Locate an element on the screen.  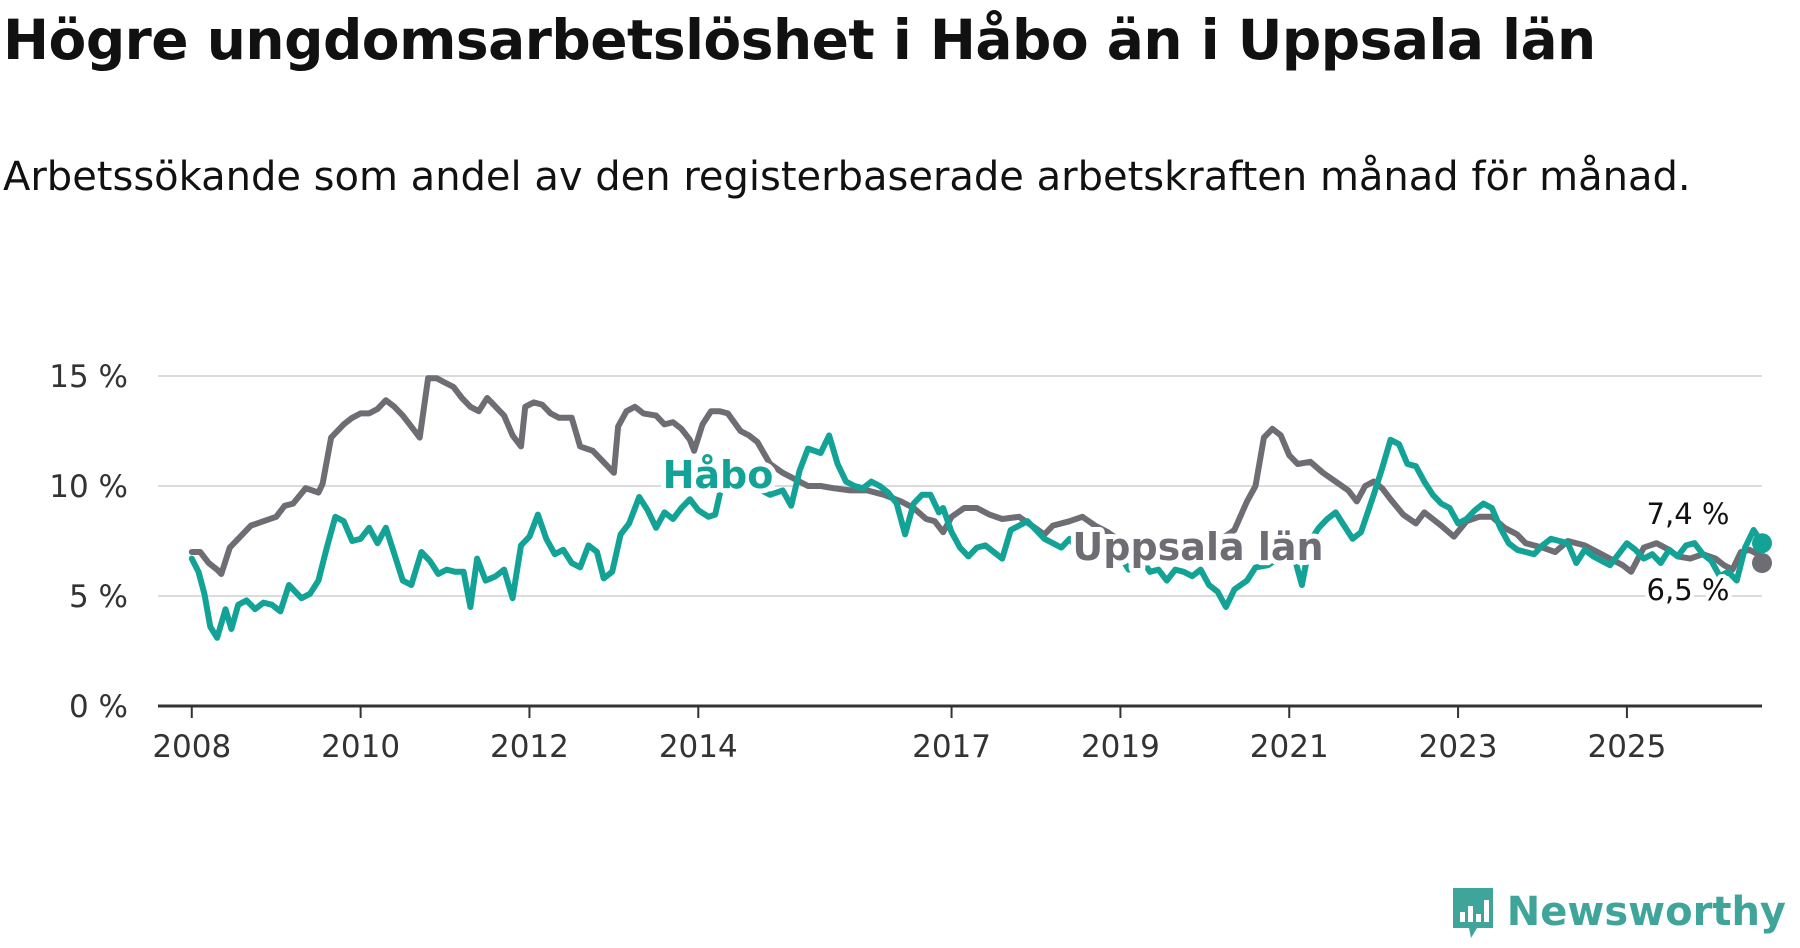
x-tick-label: 2008 is located at coordinates (191, 747).